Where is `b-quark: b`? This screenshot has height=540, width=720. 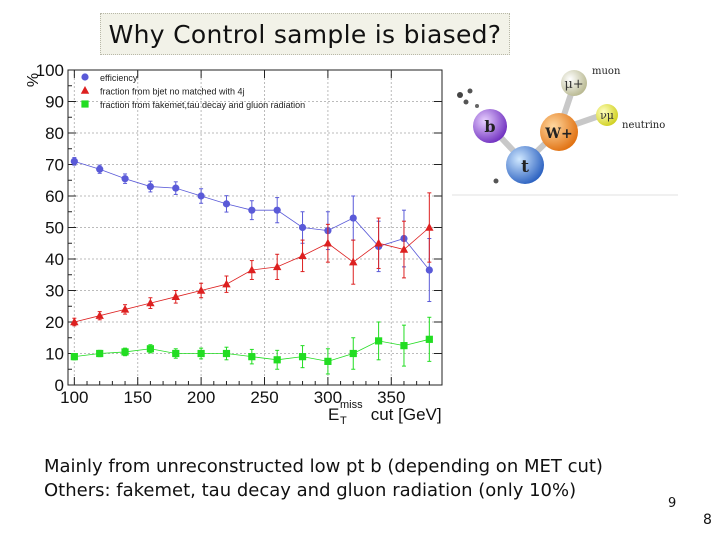
b-quark: b is located at coordinates (490, 126).